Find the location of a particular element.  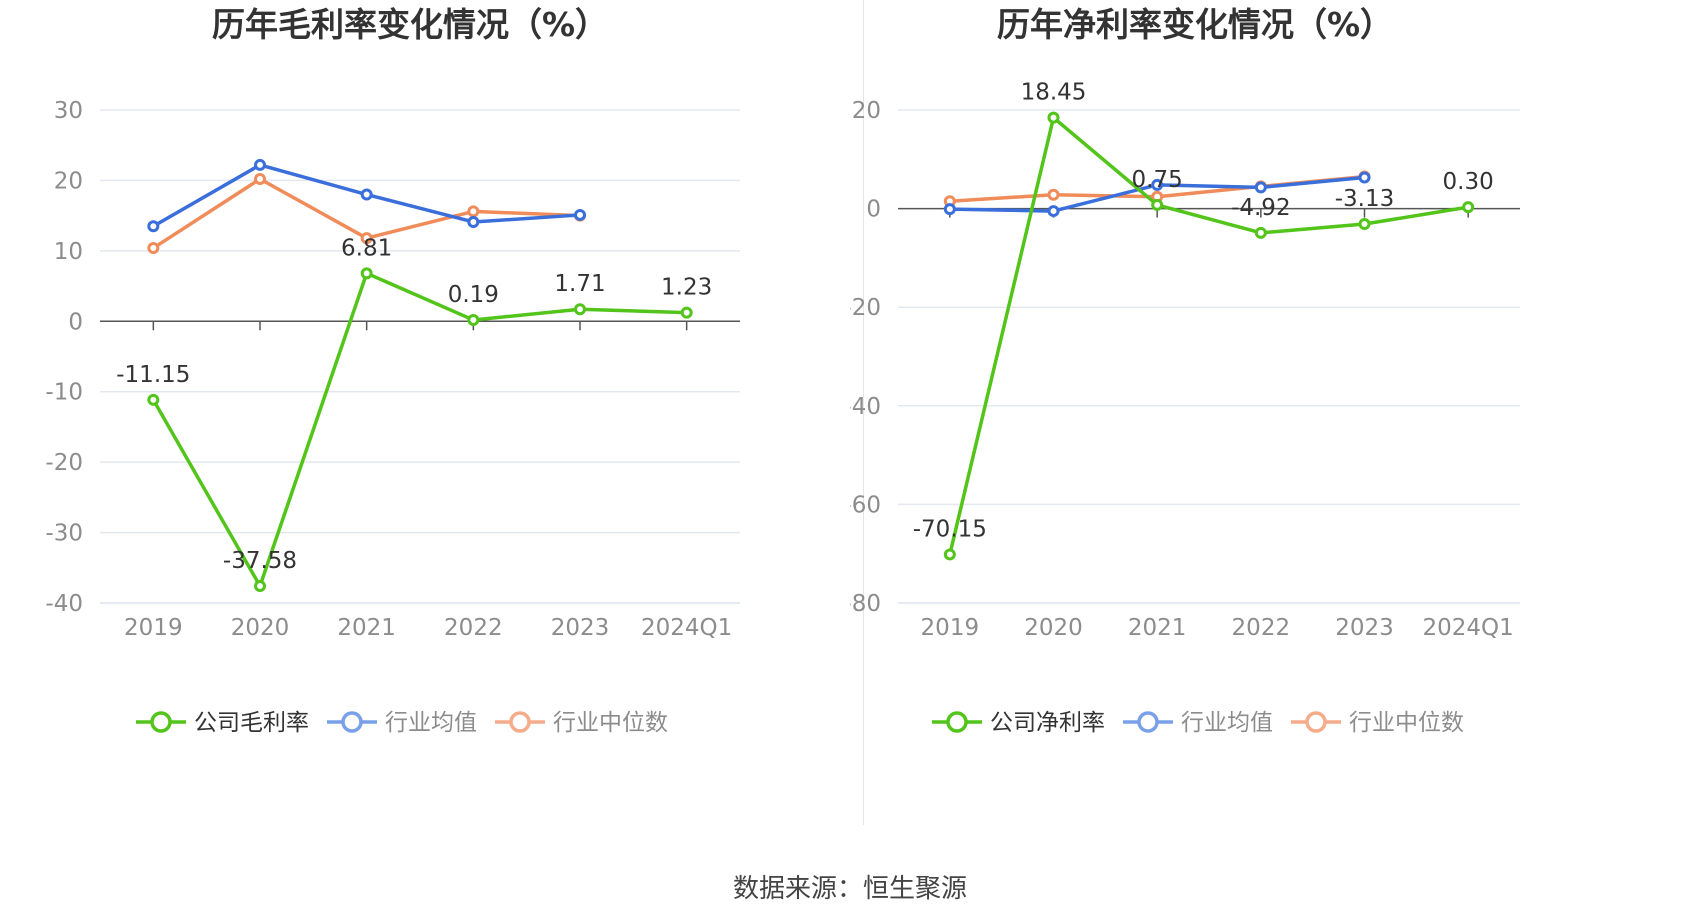

gross-x-tick-2021: 2021 is located at coordinates (366, 628).